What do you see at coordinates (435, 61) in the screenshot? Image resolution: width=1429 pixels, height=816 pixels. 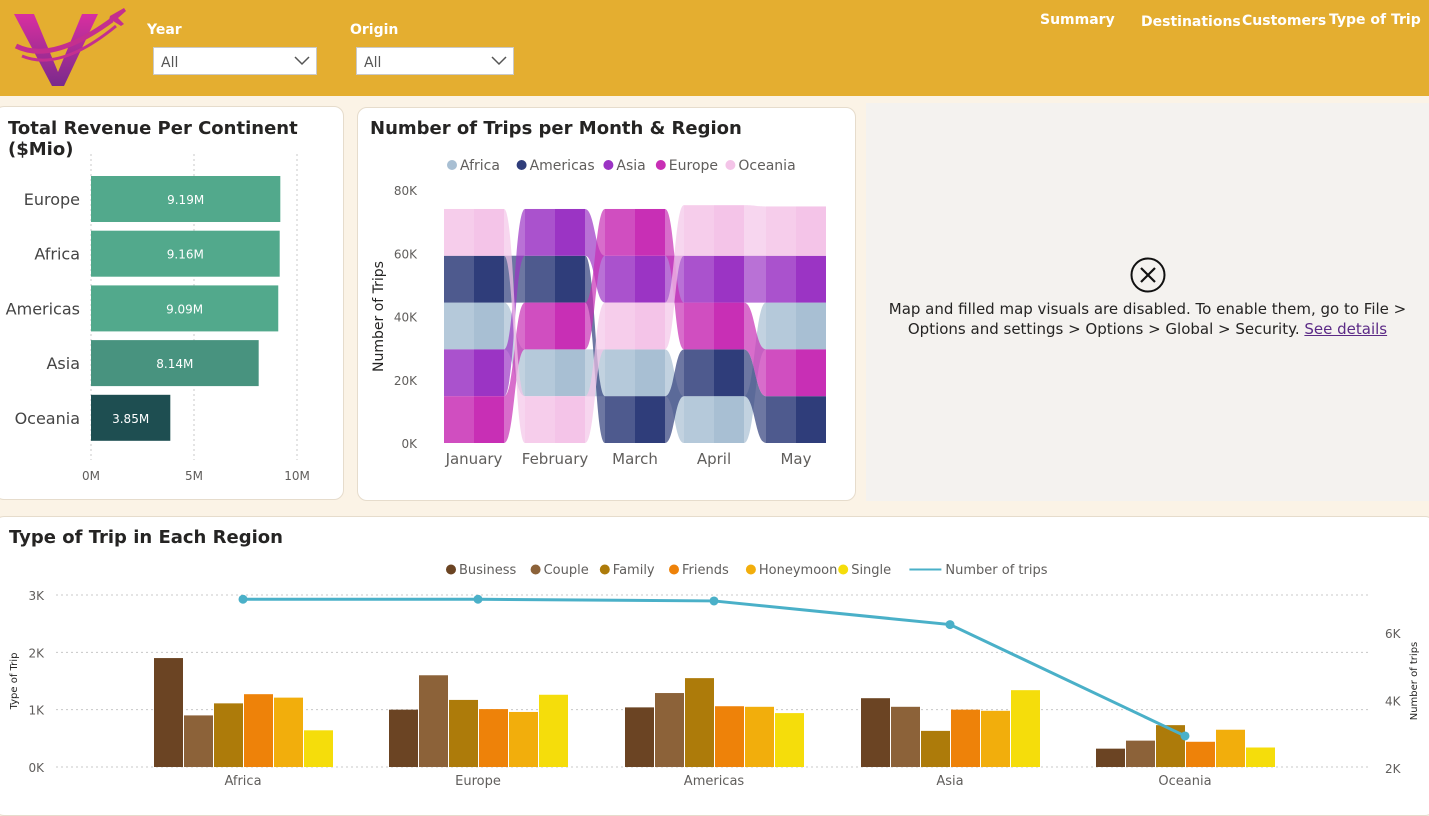 I see `origin-dropdown: All` at bounding box center [435, 61].